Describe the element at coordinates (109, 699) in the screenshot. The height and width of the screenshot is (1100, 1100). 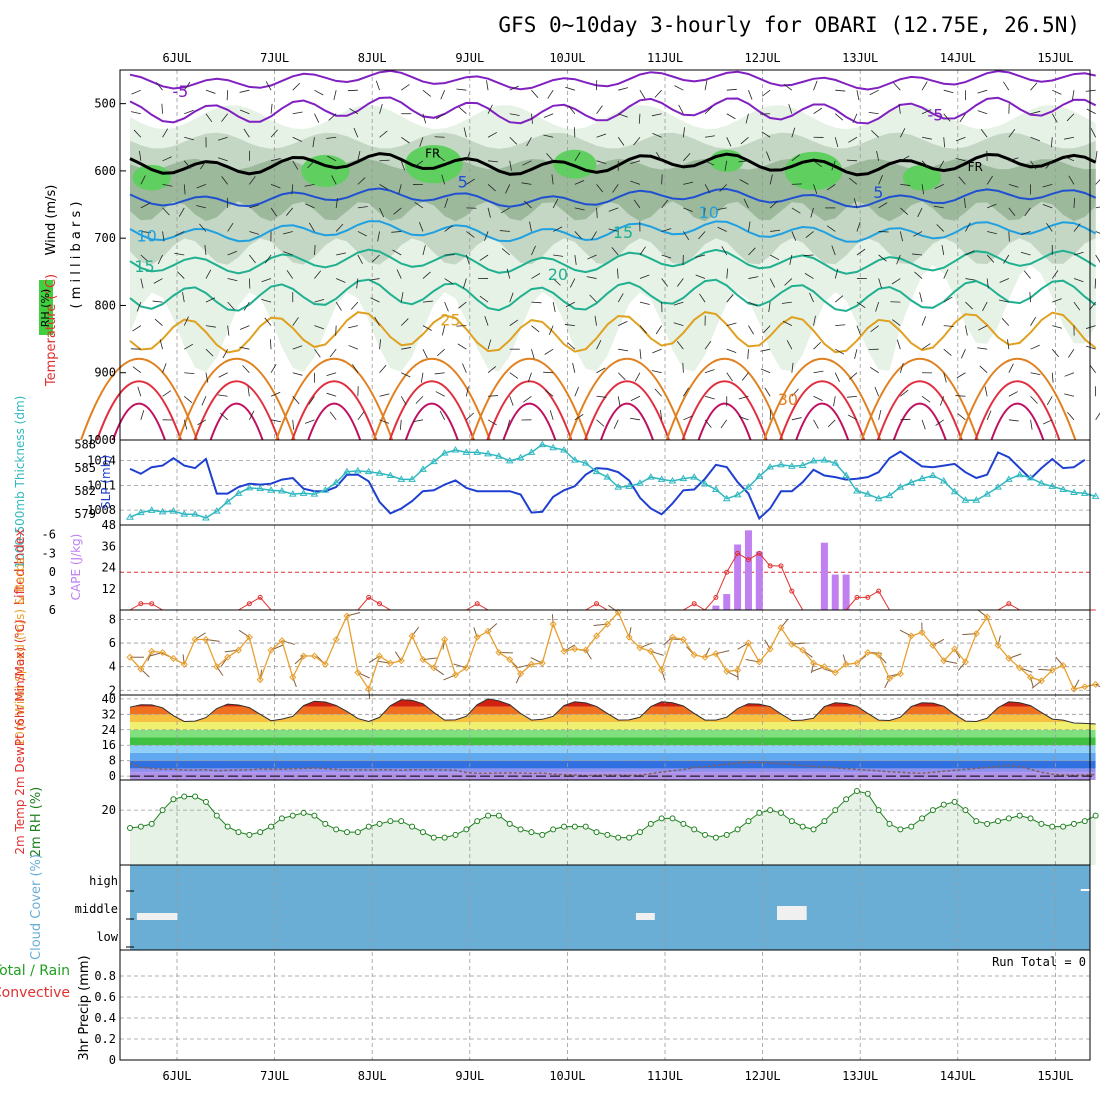
I see `temp-tick-label: 40` at that location.